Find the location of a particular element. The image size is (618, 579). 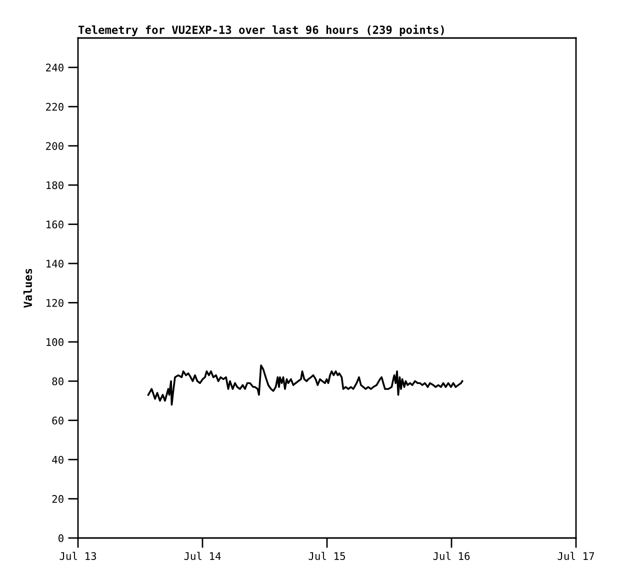

x-tick-label: Jul 17 is located at coordinates (576, 556).